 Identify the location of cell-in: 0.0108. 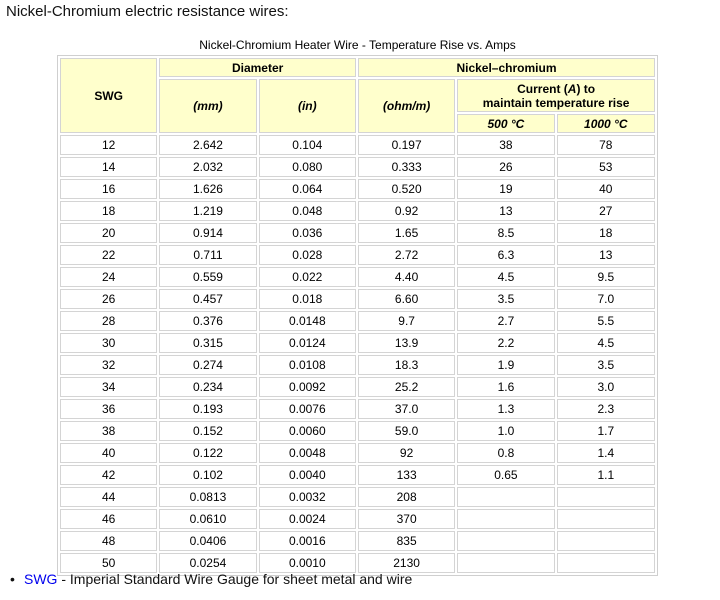
(307, 365).